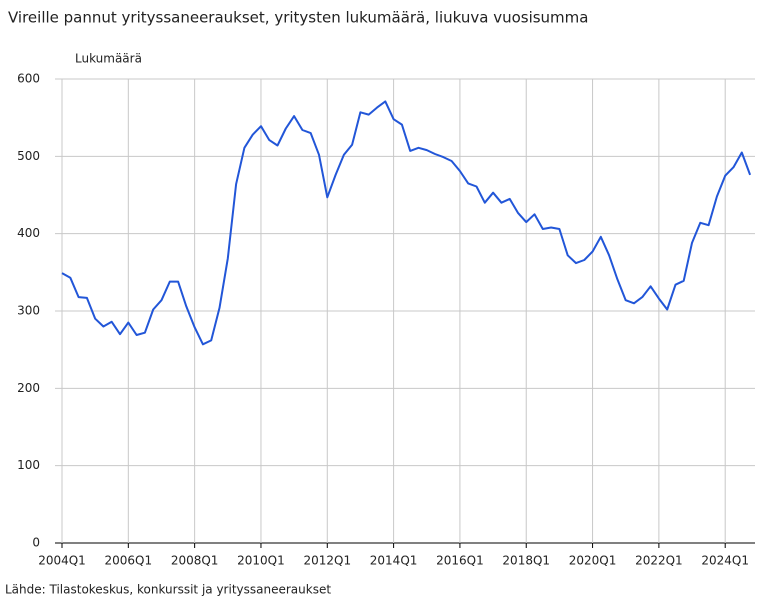  I want to click on x-tick-label: 2022Q1, so click(659, 561).